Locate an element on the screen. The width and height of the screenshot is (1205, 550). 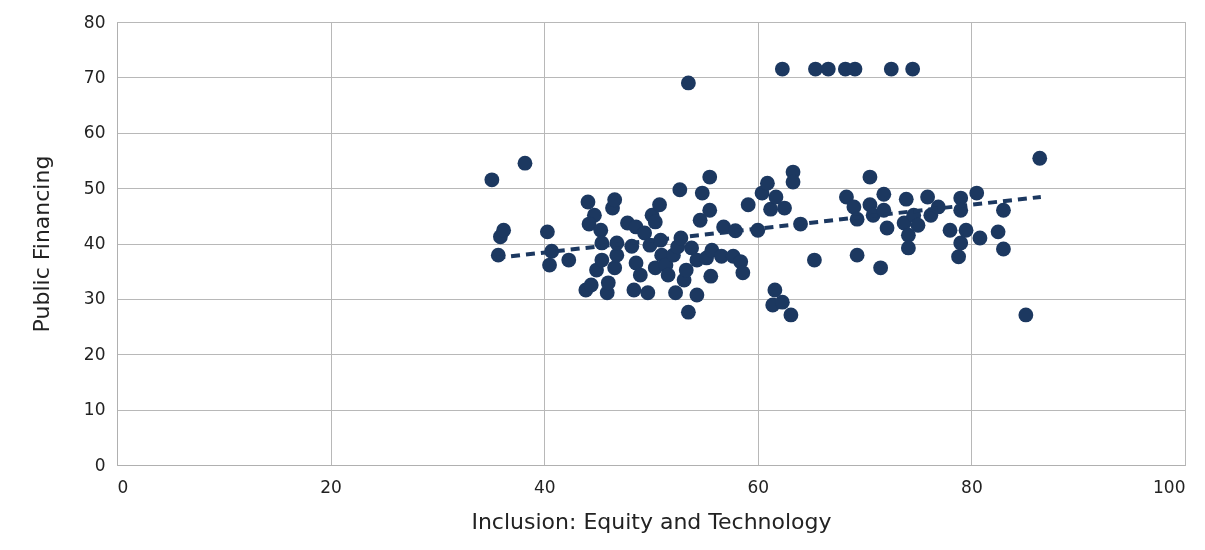
x-tick-label: 80 is located at coordinates (972, 486).